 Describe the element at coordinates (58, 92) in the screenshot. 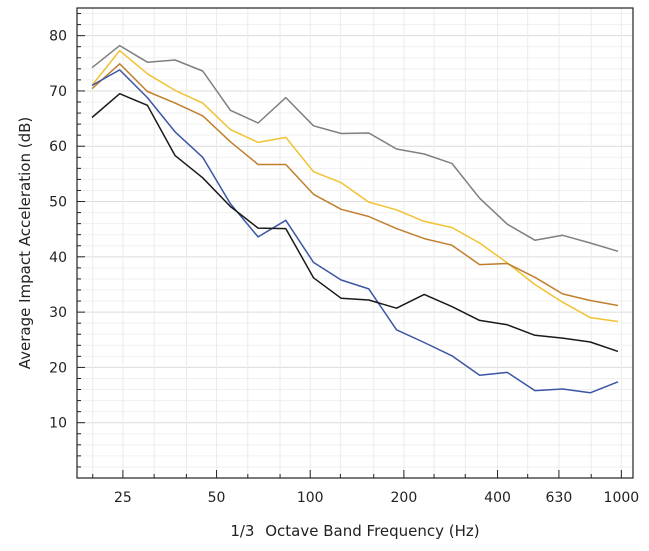

I see `y-tick-label: 70` at that location.